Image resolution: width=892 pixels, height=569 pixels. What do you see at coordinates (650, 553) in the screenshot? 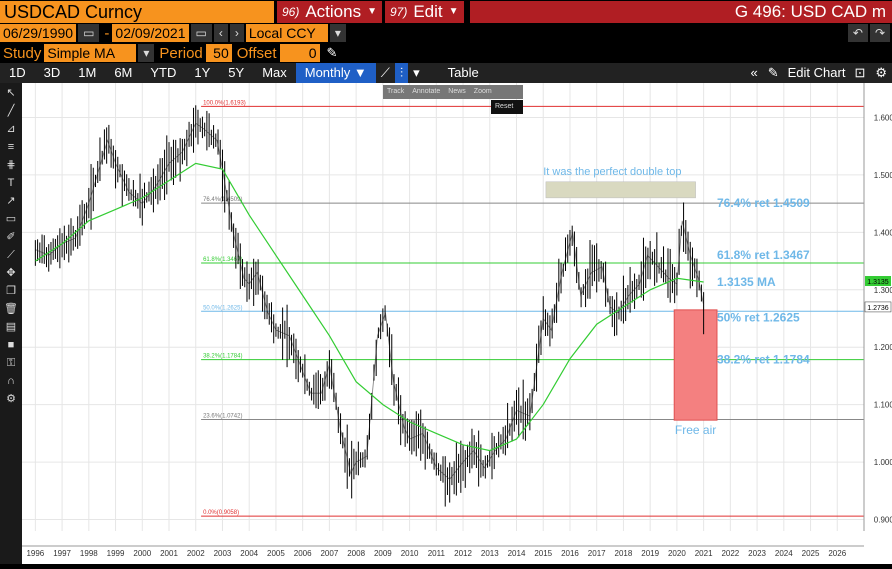
I see `x-tick-label: 2019` at bounding box center [650, 553].